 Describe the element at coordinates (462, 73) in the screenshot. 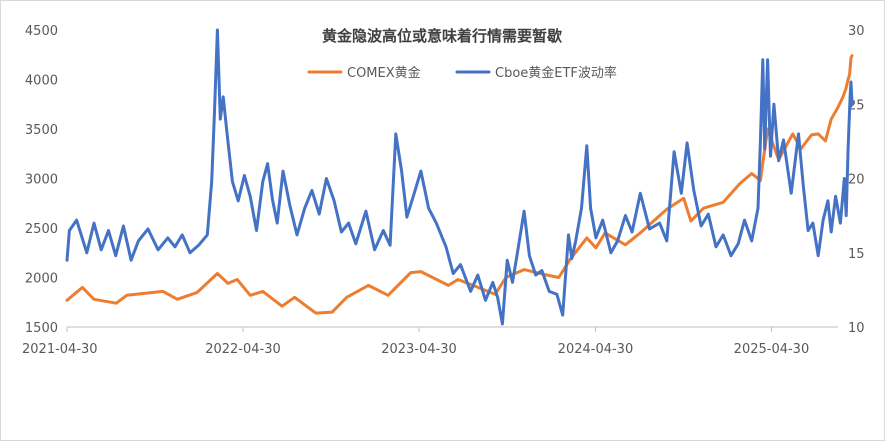

I see `legend: COMEX黄金 Cboe黄金ETF波动率` at that location.